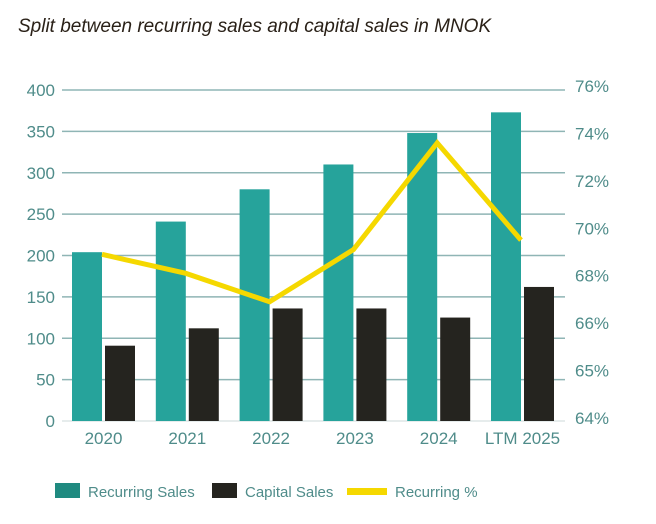  Describe the element at coordinates (592, 371) in the screenshot. I see `right-tick-label: 65%` at that location.